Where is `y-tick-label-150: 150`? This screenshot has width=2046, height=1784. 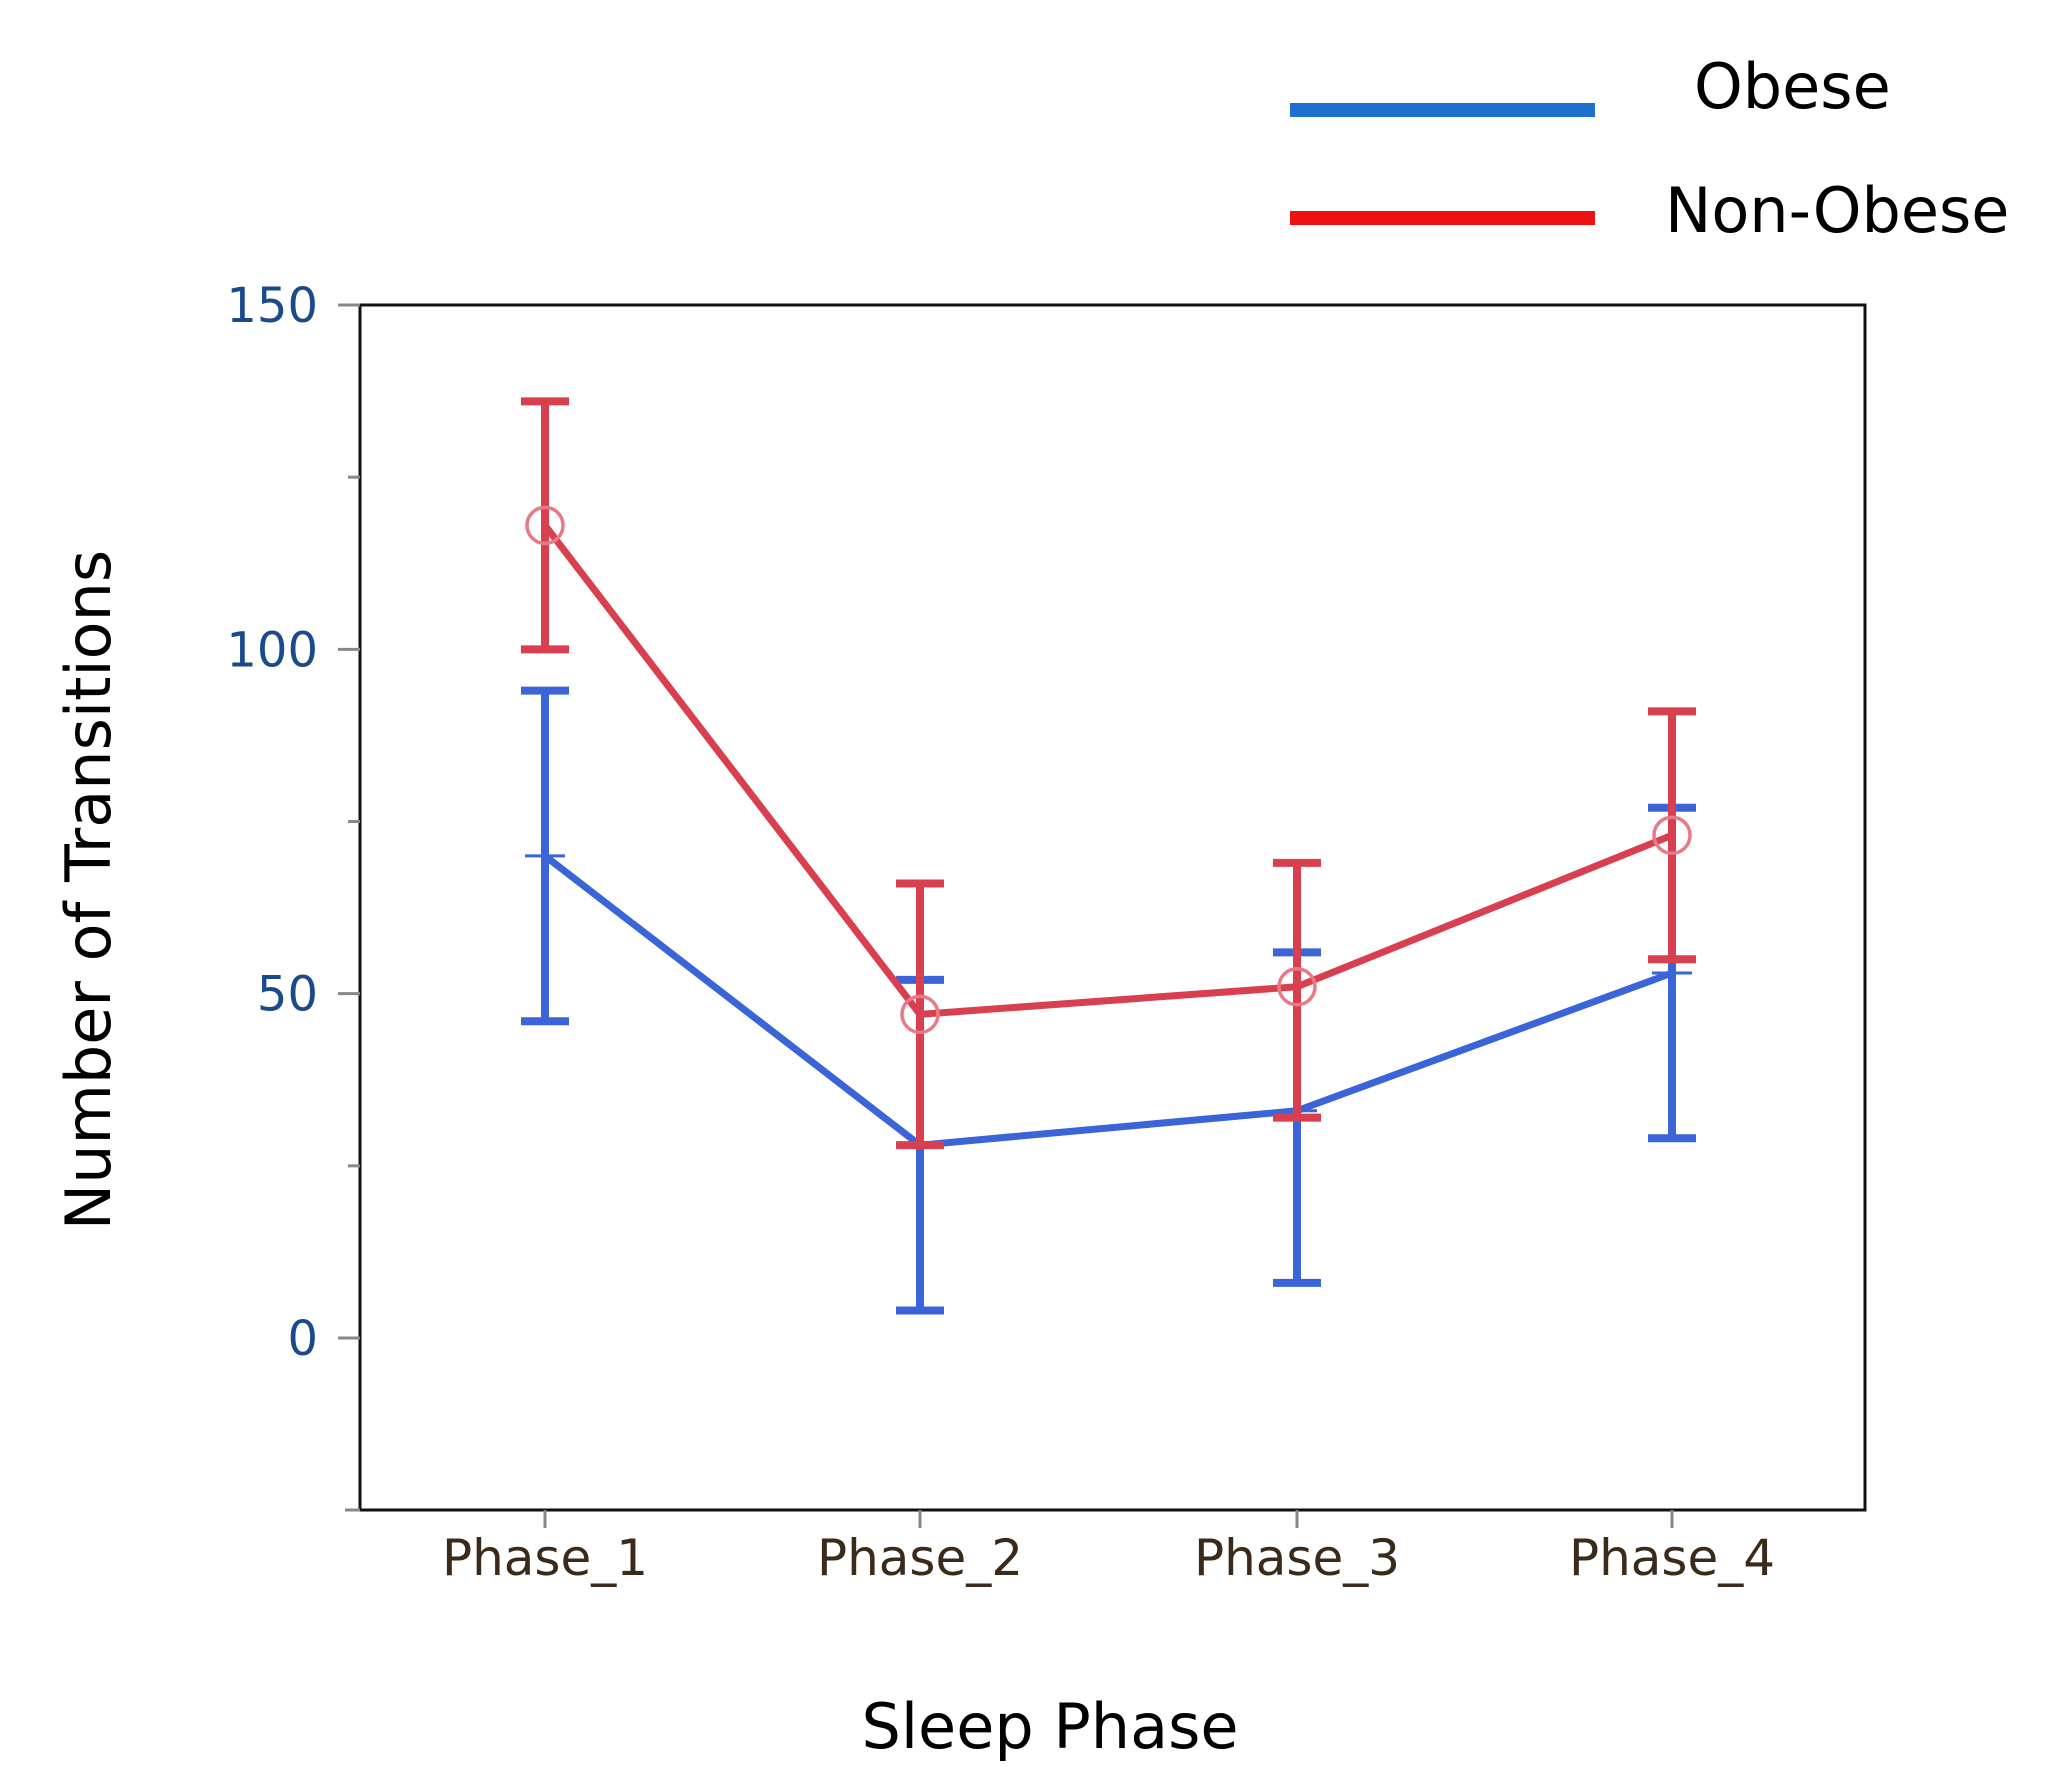
y-tick-label-150: 150 is located at coordinates (272, 306).